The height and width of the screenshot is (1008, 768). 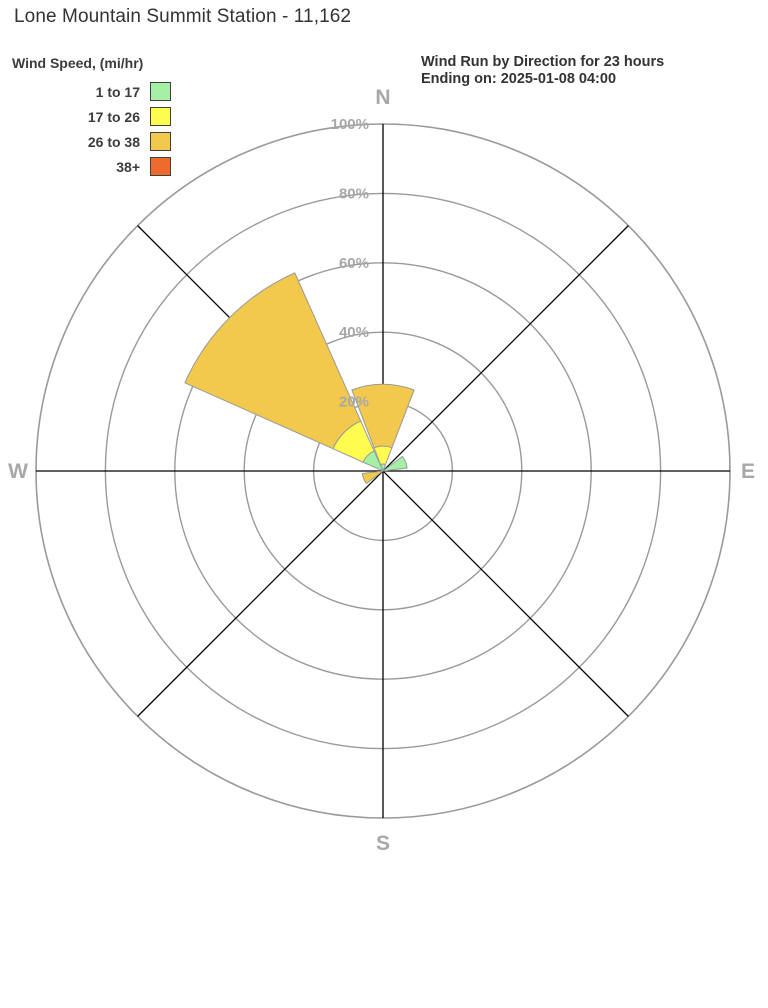 I want to click on legend-swatch-38-plus, so click(x=160, y=166).